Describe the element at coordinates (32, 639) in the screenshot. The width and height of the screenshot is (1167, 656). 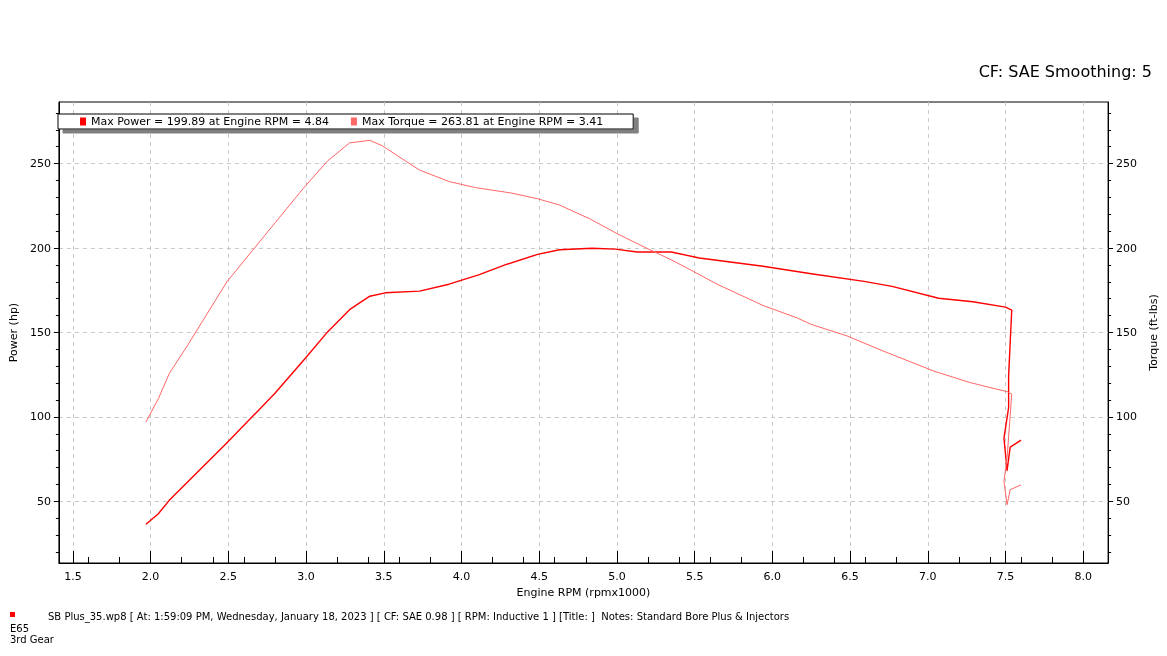
I see `text: 3rd Gear` at that location.